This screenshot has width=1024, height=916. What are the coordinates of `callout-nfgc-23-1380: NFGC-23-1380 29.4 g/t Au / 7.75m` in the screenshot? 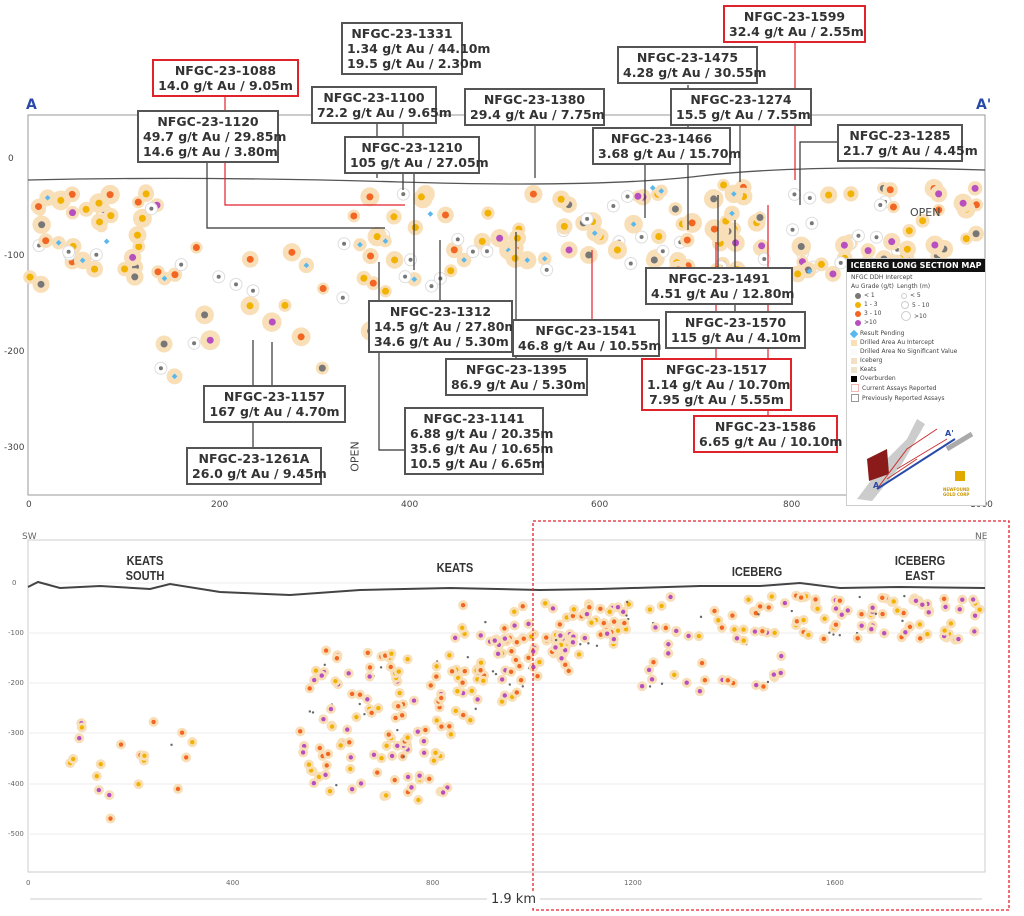 It's located at (534, 107).